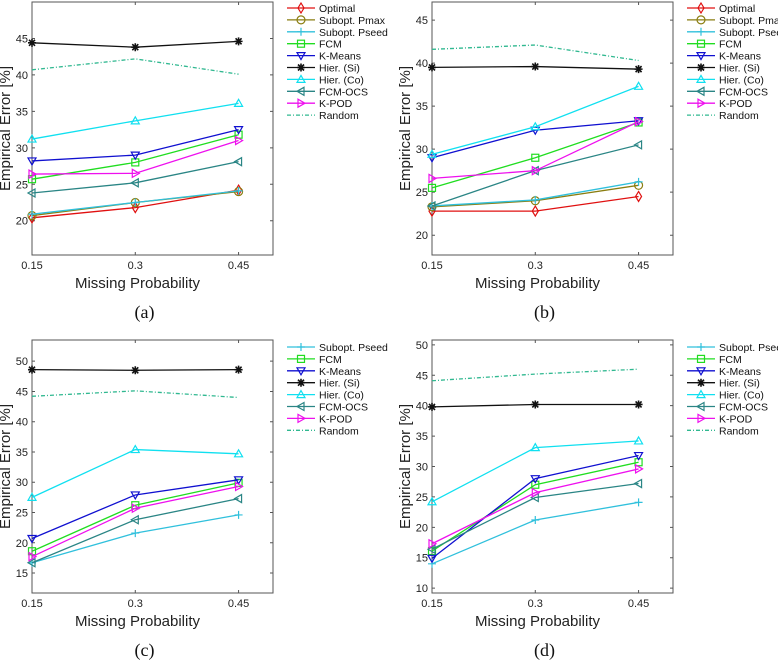  Describe the element at coordinates (152, 466) in the screenshot. I see `axes-box` at that location.